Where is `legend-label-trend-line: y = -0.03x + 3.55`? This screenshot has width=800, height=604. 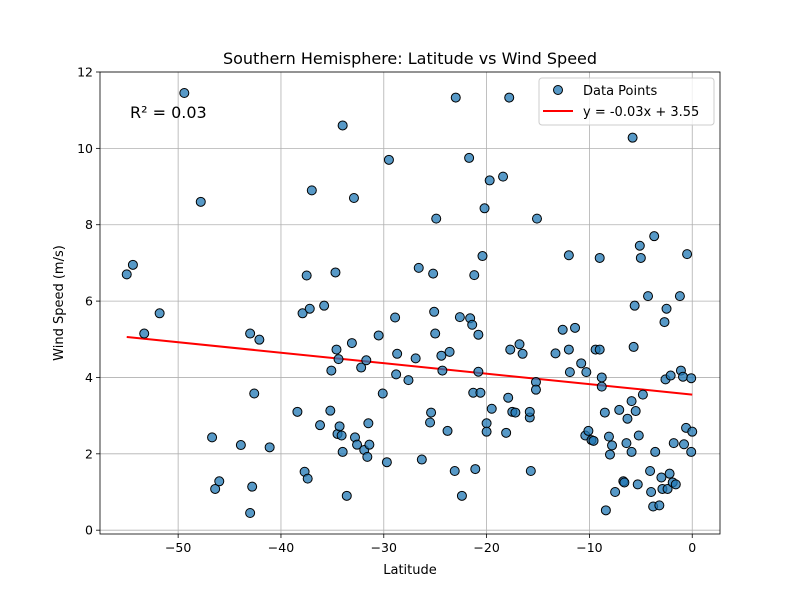 legend-label-trend-line: y = -0.03x + 3.55 is located at coordinates (641, 112).